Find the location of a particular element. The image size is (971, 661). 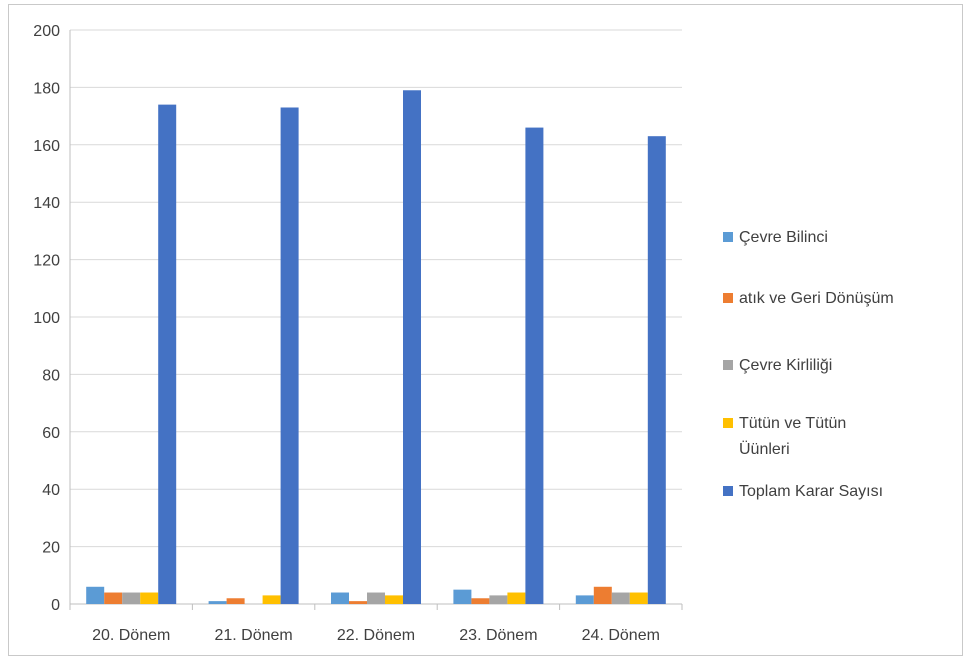

y-tick-label: 60 is located at coordinates (51, 433).